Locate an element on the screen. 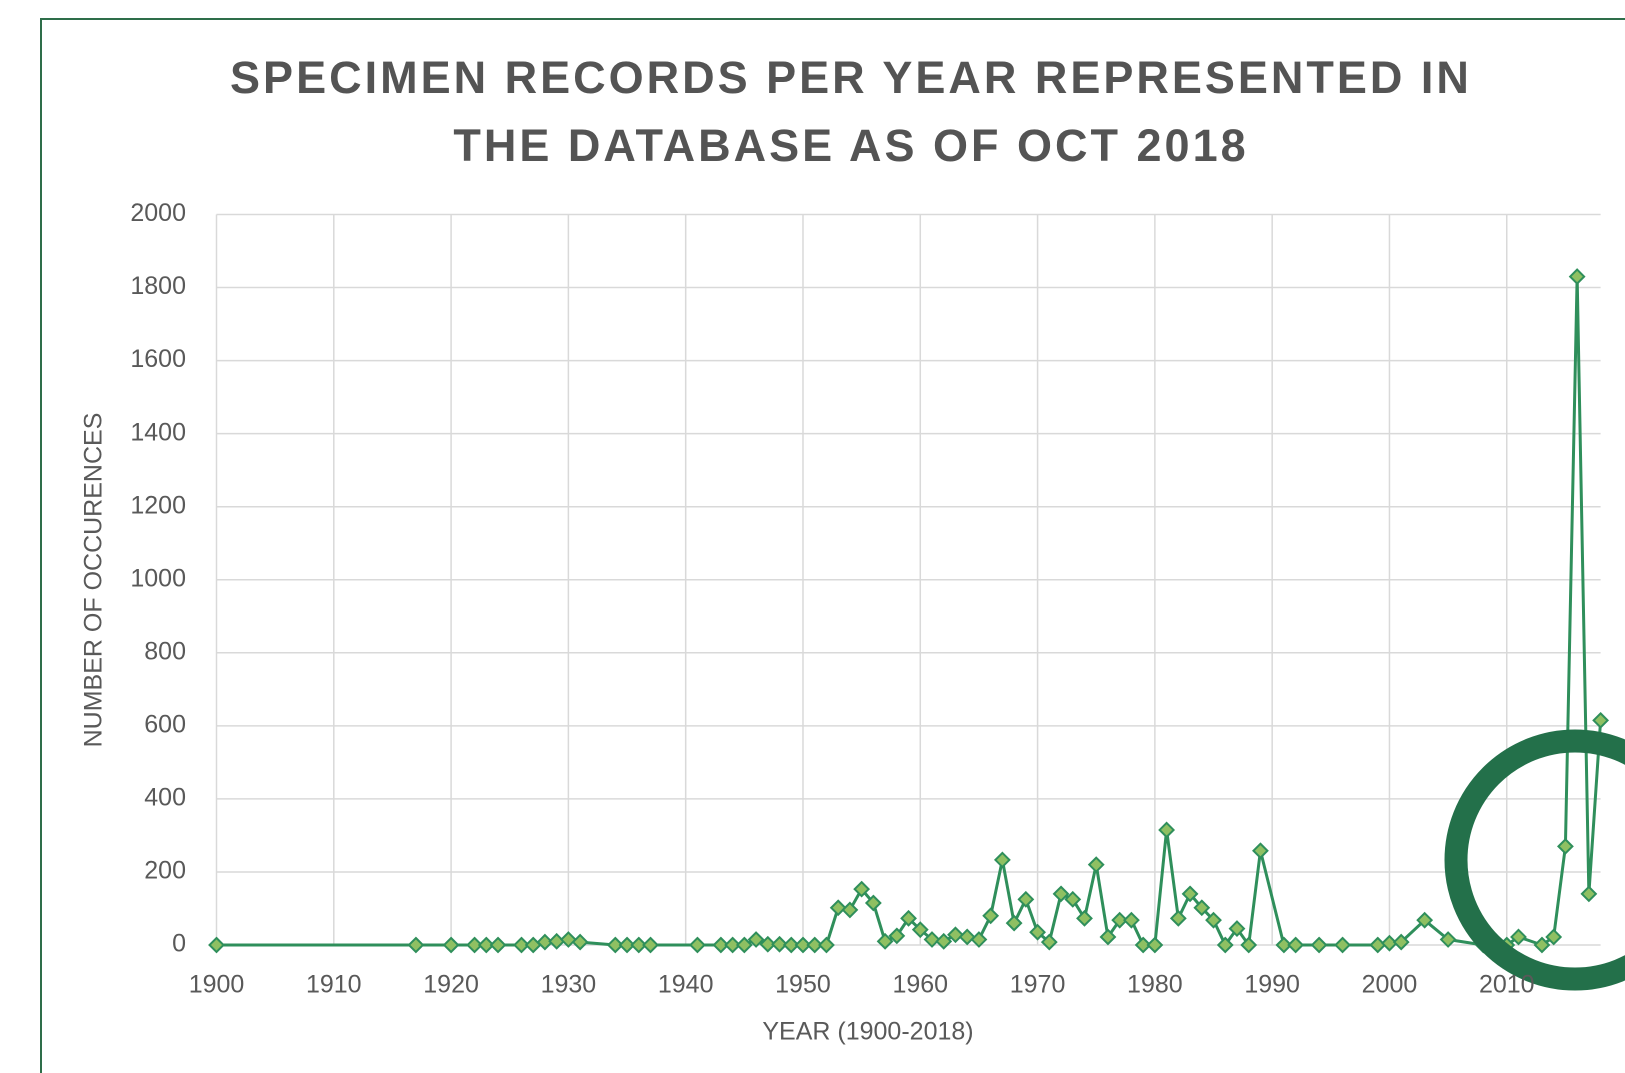 The height and width of the screenshot is (1073, 1625). x-tick-label: 1990 is located at coordinates (1272, 985).